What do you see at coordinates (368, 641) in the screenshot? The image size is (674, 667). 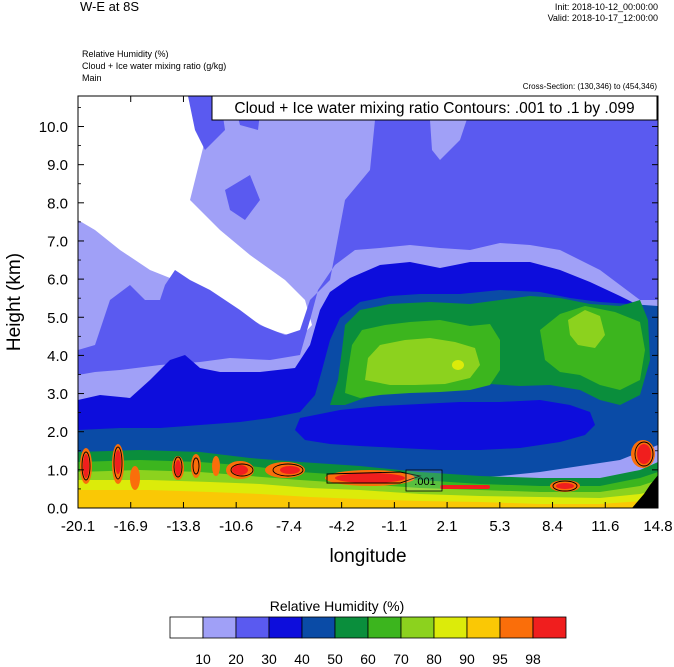 I see `colorbar: 10 20 30 40 50 60 70 80 90 95 98` at bounding box center [368, 641].